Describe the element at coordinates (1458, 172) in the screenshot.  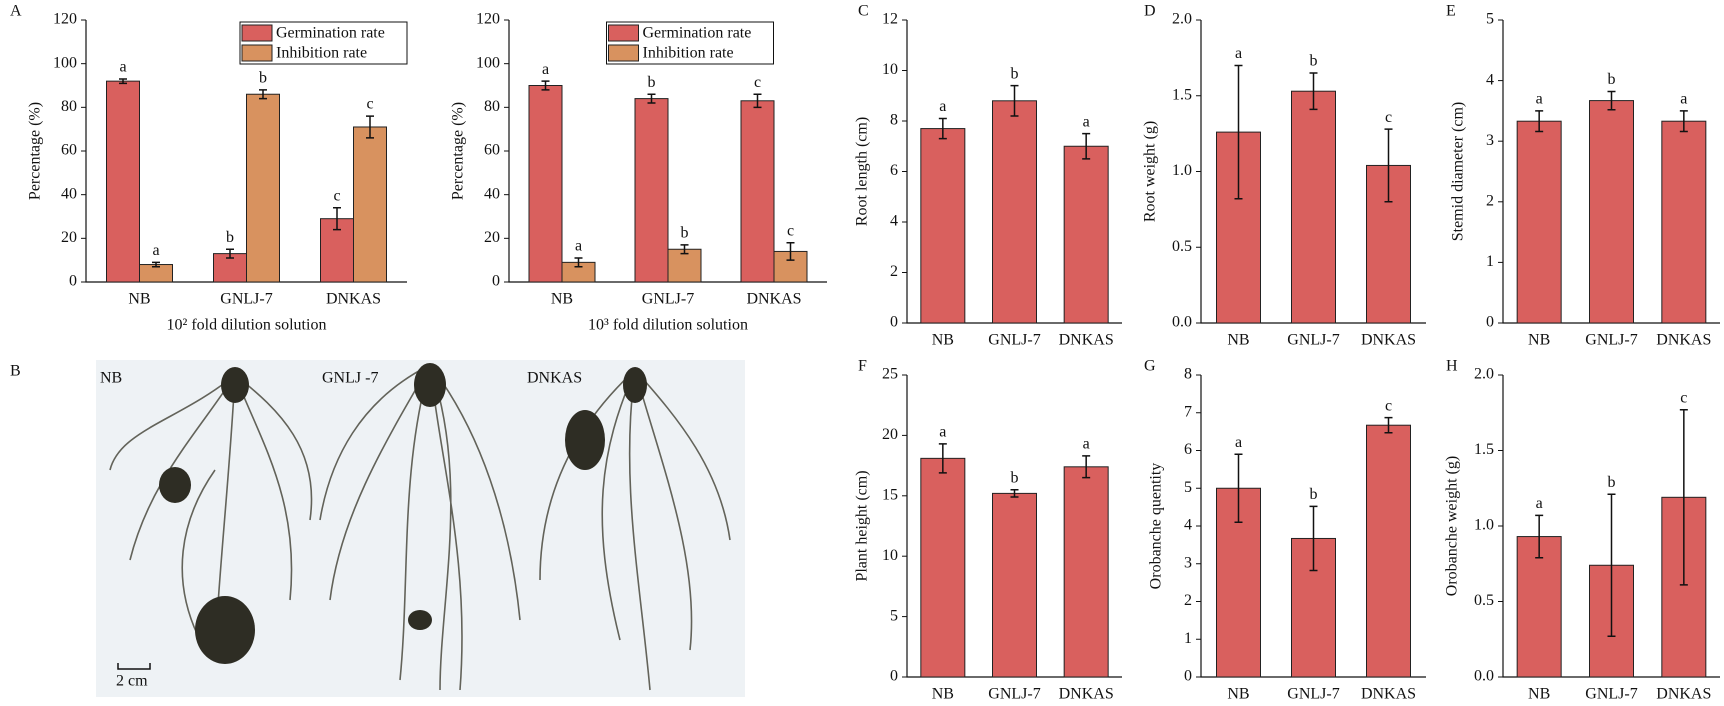
I see `y-axis-label: Stemid diameter (cm)` at that location.